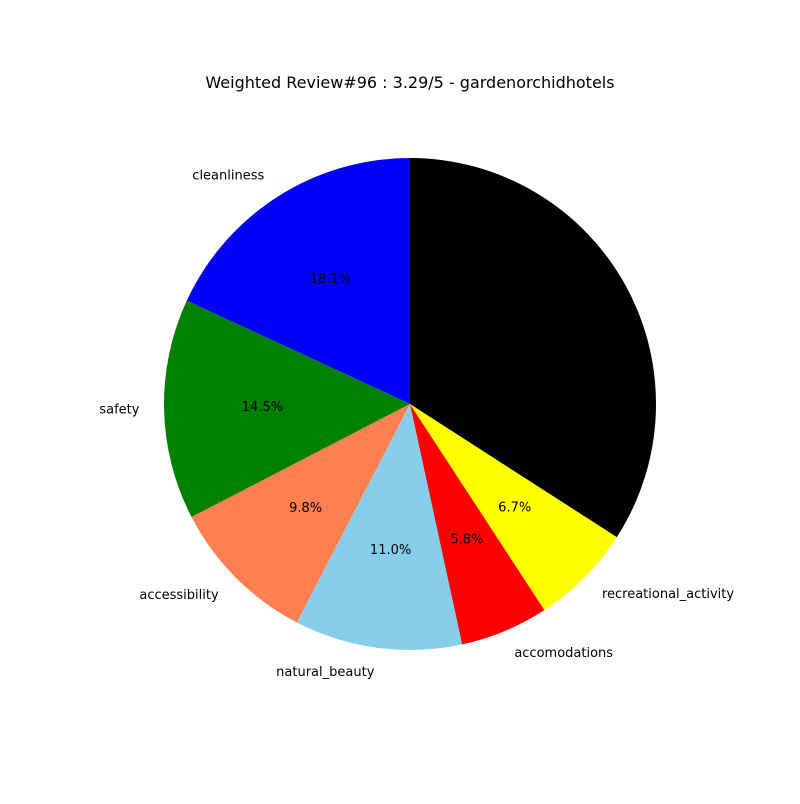  What do you see at coordinates (305, 508) in the screenshot?
I see `percent-label-accessibility: 9.8%` at bounding box center [305, 508].